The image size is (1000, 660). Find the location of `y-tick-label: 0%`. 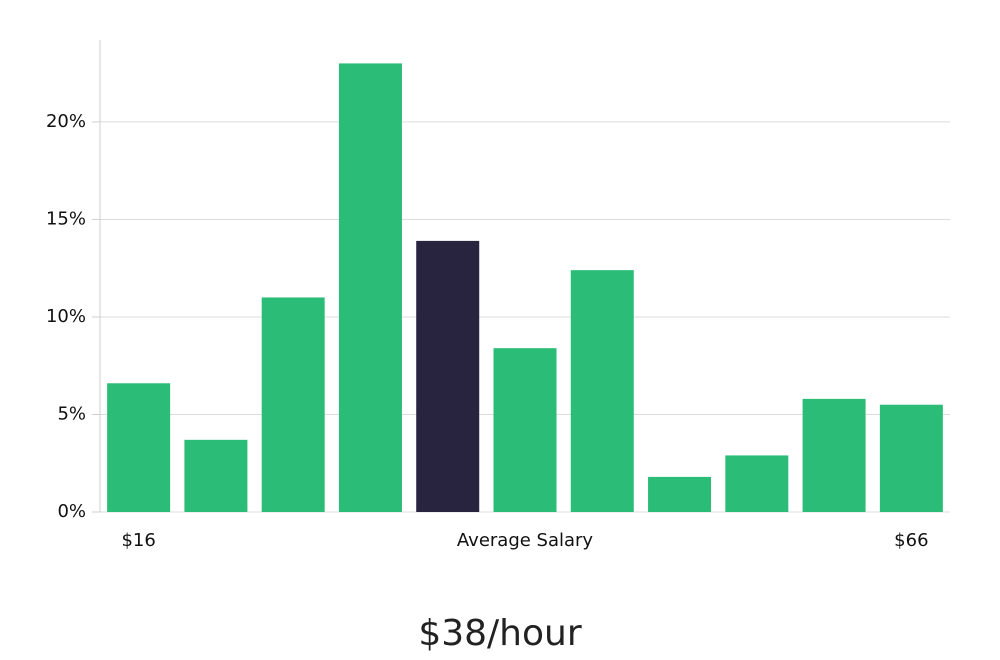

y-tick-label: 0% is located at coordinates (71, 511).